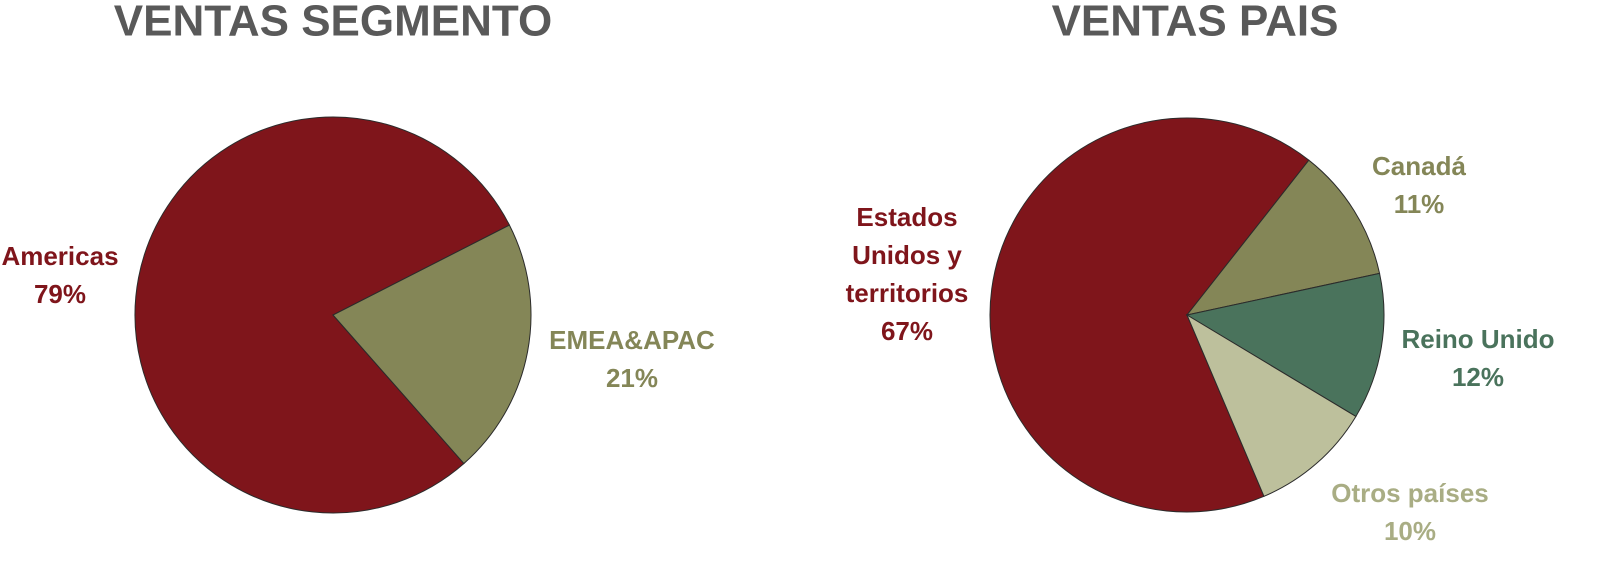 The image size is (1624, 567). Describe the element at coordinates (333, 23) in the screenshot. I see `chart-title: VENTAS SEGMENTO` at that location.